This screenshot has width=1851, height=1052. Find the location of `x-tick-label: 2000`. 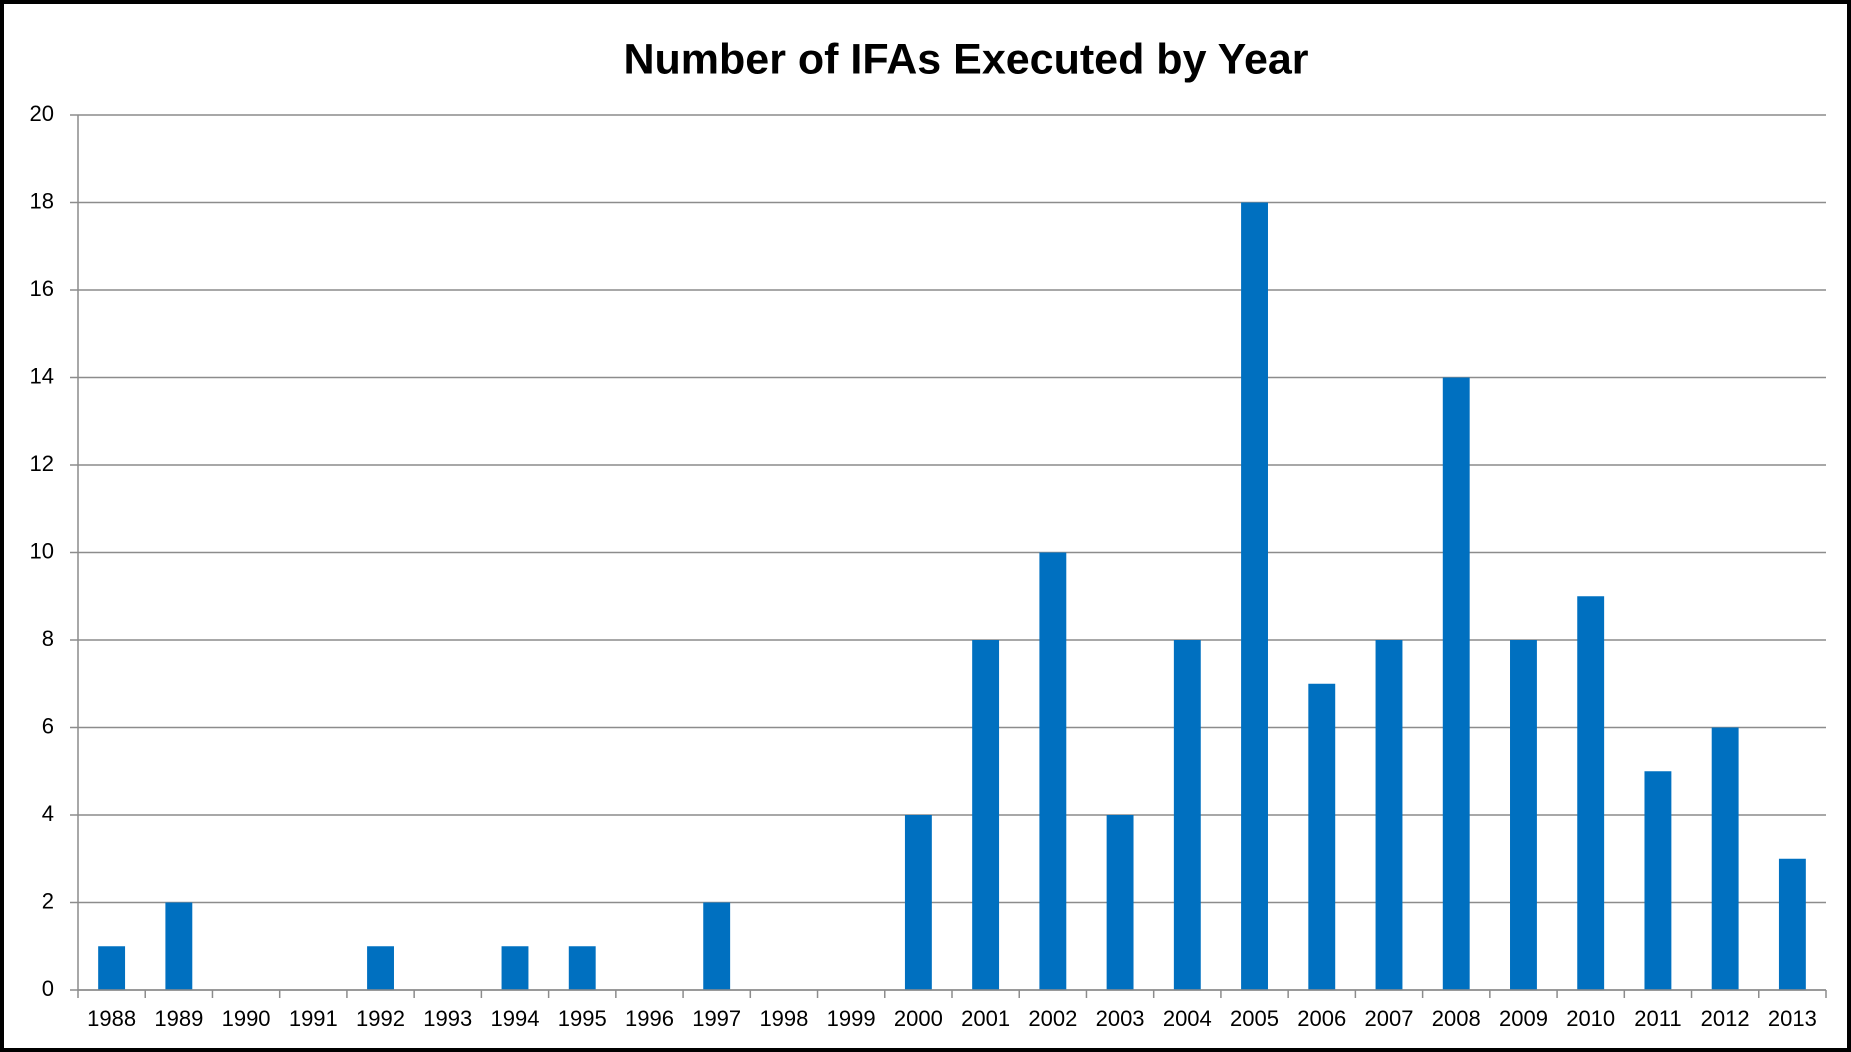

x-tick-label: 2000 is located at coordinates (918, 1018).